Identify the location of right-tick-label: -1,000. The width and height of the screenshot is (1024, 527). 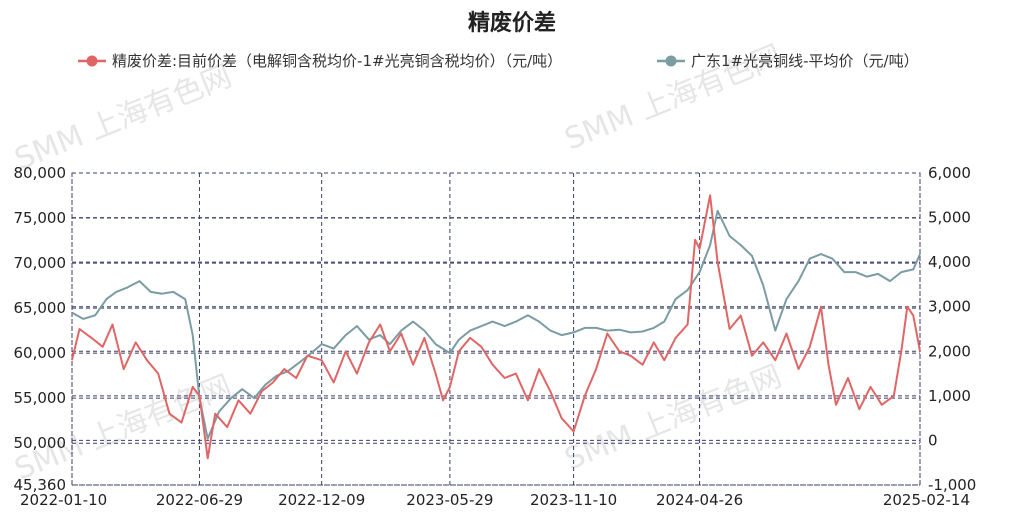
(952, 485).